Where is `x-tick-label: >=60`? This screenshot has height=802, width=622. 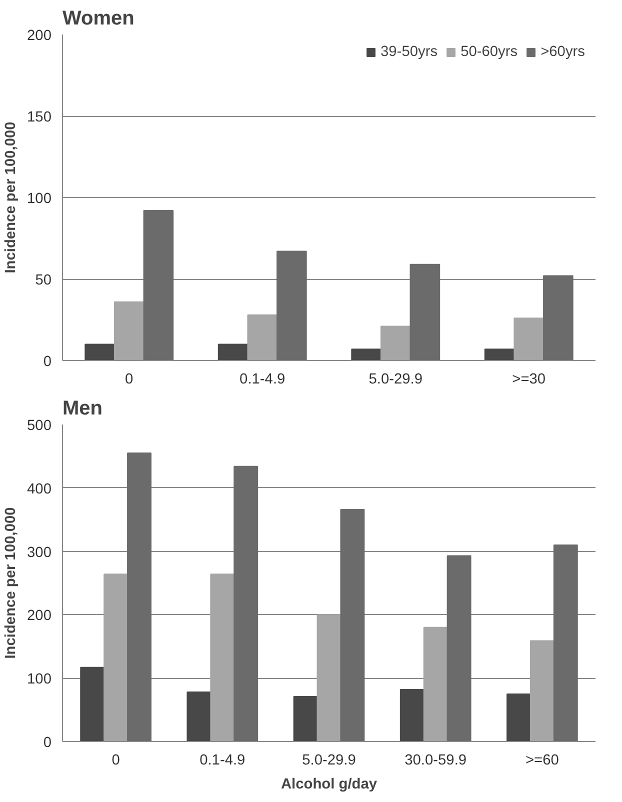 x-tick-label: >=60 is located at coordinates (542, 760).